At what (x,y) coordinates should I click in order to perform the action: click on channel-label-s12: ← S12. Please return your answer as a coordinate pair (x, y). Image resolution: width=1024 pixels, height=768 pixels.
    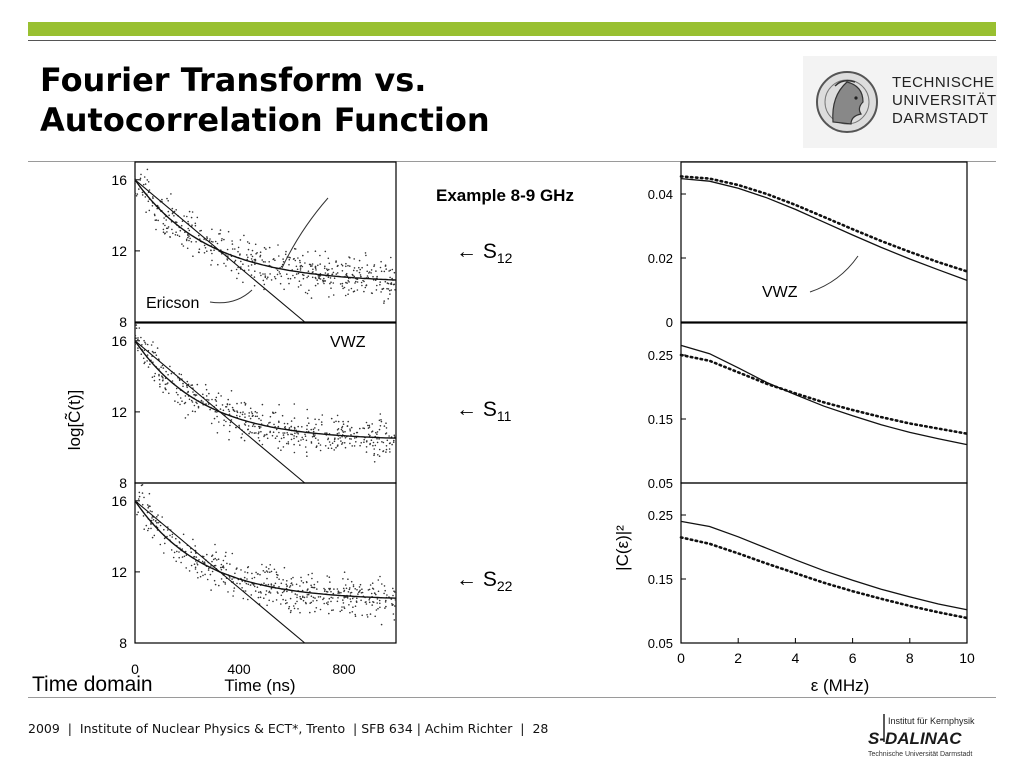
    Looking at the image, I should click on (484, 253).